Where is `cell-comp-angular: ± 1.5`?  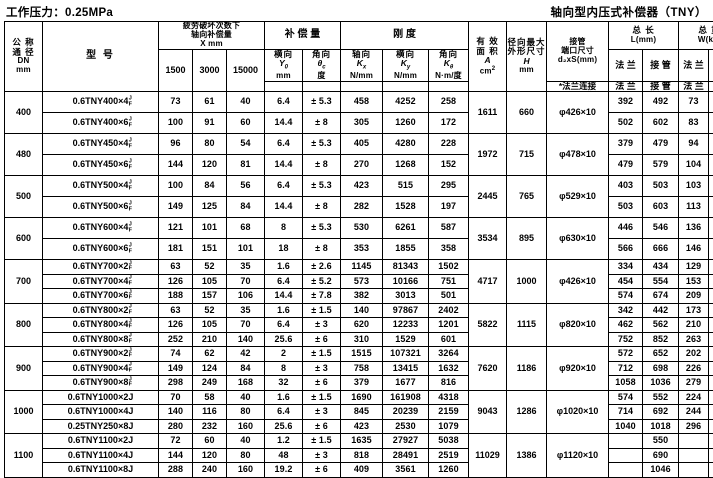 cell-comp-angular: ± 1.5 is located at coordinates (322, 397).